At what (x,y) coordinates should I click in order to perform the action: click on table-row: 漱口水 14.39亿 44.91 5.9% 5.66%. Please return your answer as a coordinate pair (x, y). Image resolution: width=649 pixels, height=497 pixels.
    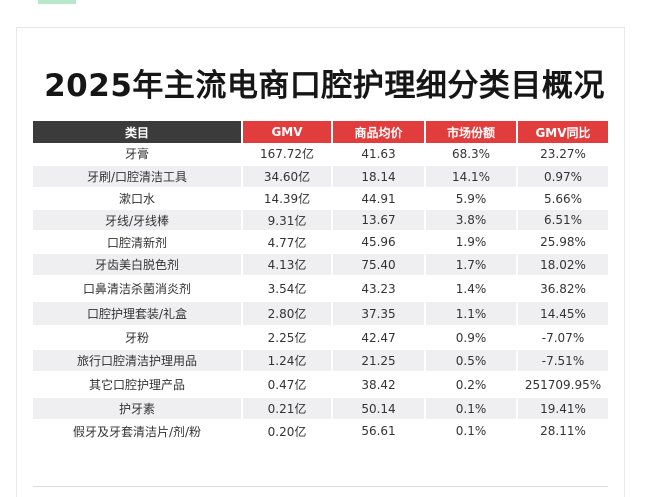
    Looking at the image, I should click on (320, 199).